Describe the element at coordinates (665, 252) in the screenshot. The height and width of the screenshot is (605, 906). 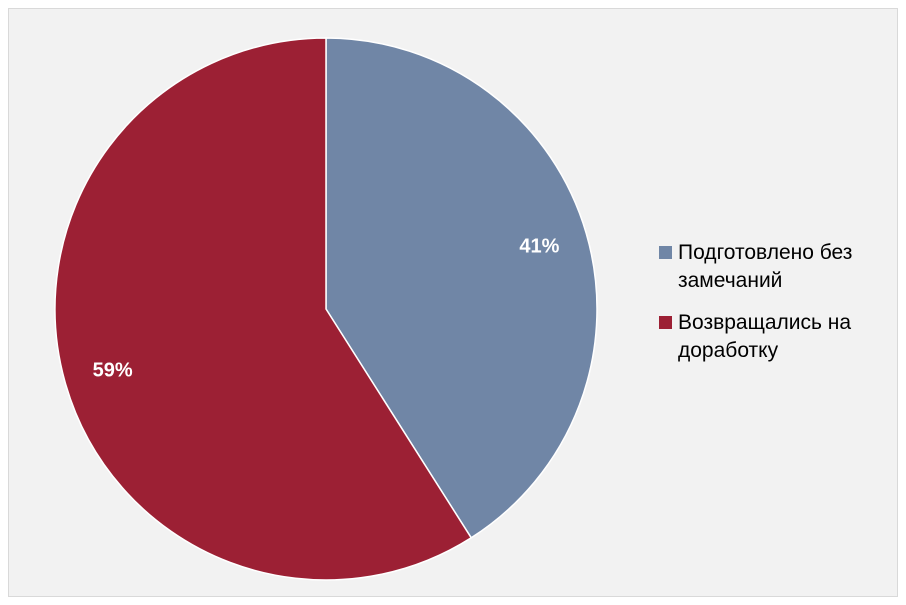
I see `legend-swatch-without-remarks` at that location.